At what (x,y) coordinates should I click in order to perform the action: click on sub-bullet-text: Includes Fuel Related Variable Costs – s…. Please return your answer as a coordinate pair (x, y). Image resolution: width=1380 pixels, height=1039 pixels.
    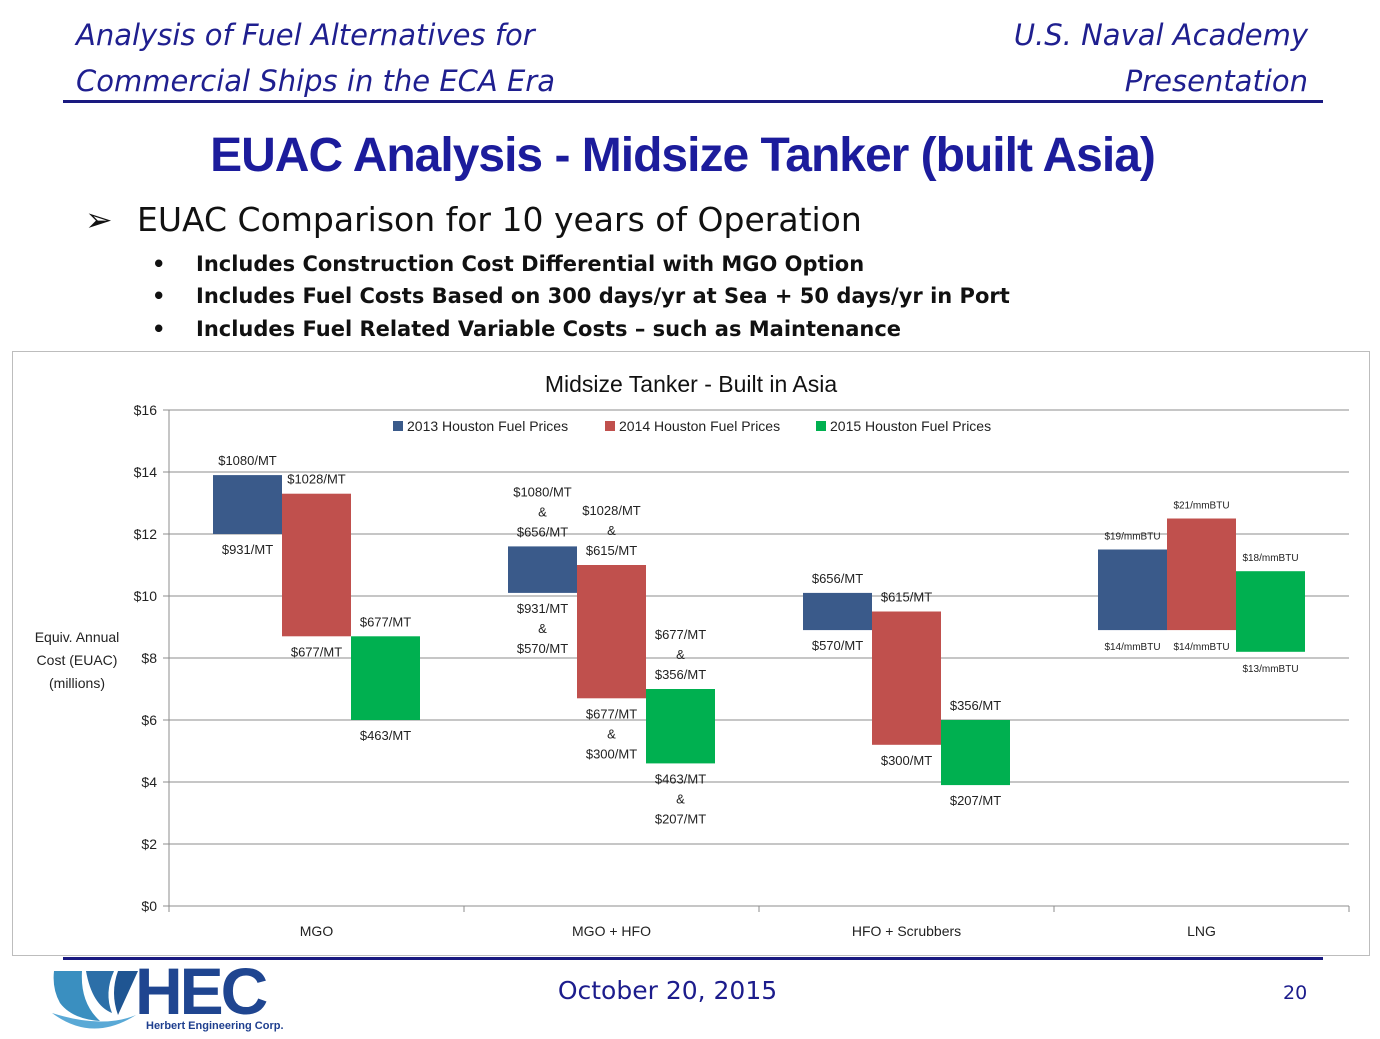
    Looking at the image, I should click on (549, 329).